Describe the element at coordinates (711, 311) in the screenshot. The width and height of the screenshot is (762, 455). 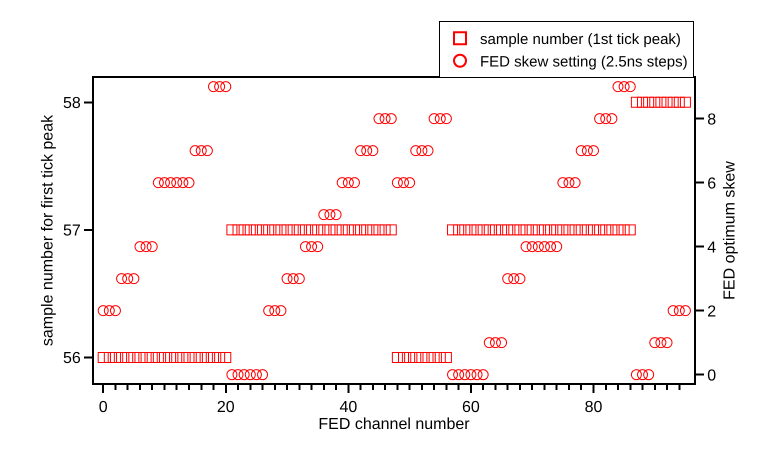
I see `y2-tick-label: 2` at that location.